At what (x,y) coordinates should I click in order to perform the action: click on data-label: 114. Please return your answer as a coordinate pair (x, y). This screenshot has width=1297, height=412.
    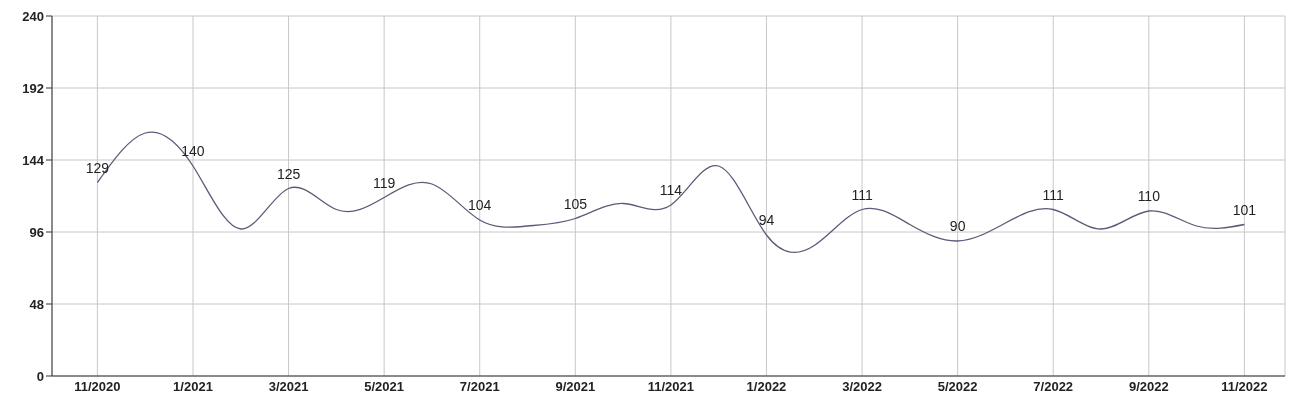
    Looking at the image, I should click on (671, 190).